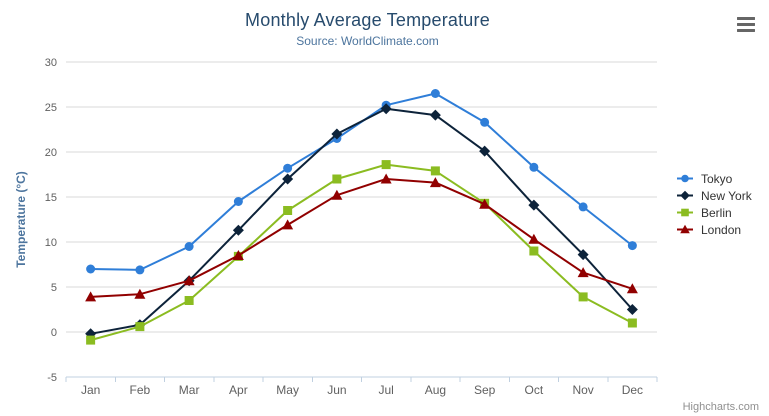 The height and width of the screenshot is (416, 769). Describe the element at coordinates (362, 390) in the screenshot. I see `x-axis-labels: Jan Feb Mar Apr May Jun Jul Aug Sep Oct Nov Dec` at that location.